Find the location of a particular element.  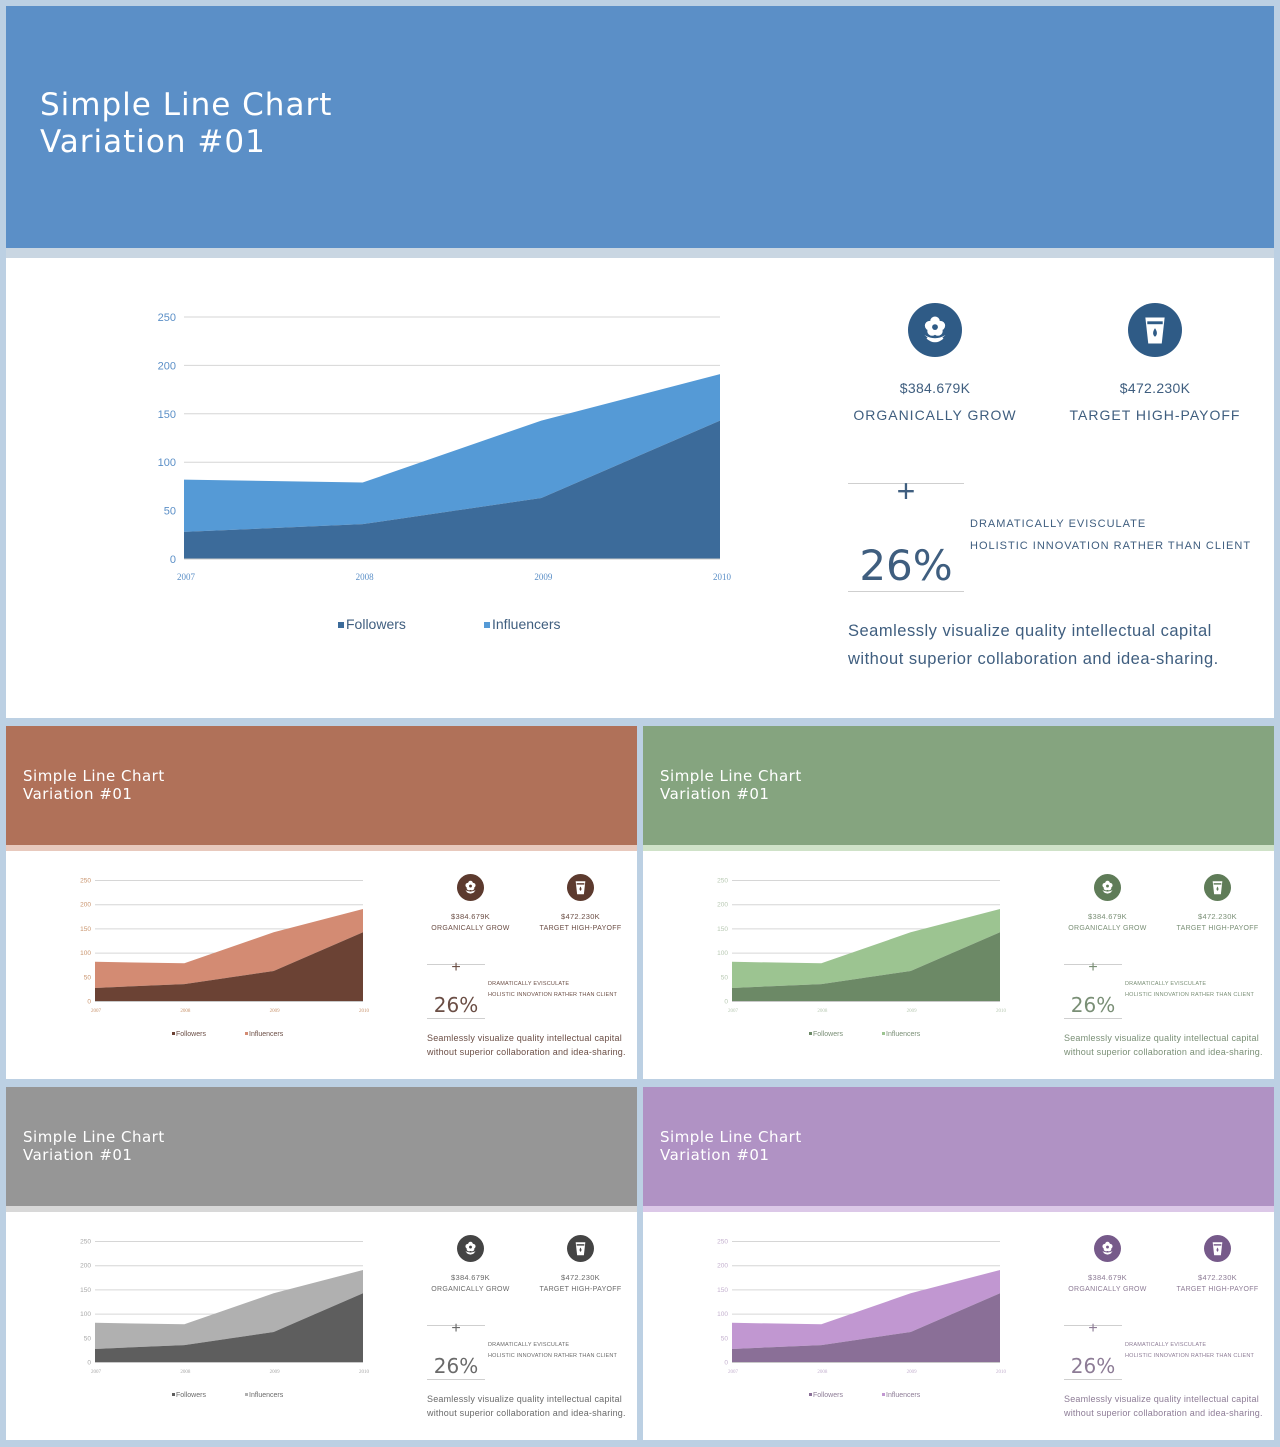

header-divider is located at coordinates (321, 848).